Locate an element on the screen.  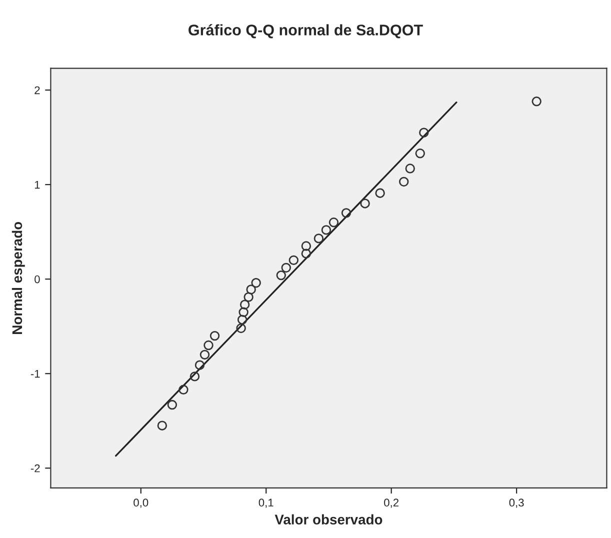
y-axis-title: Normal esperado is located at coordinates (18, 278).